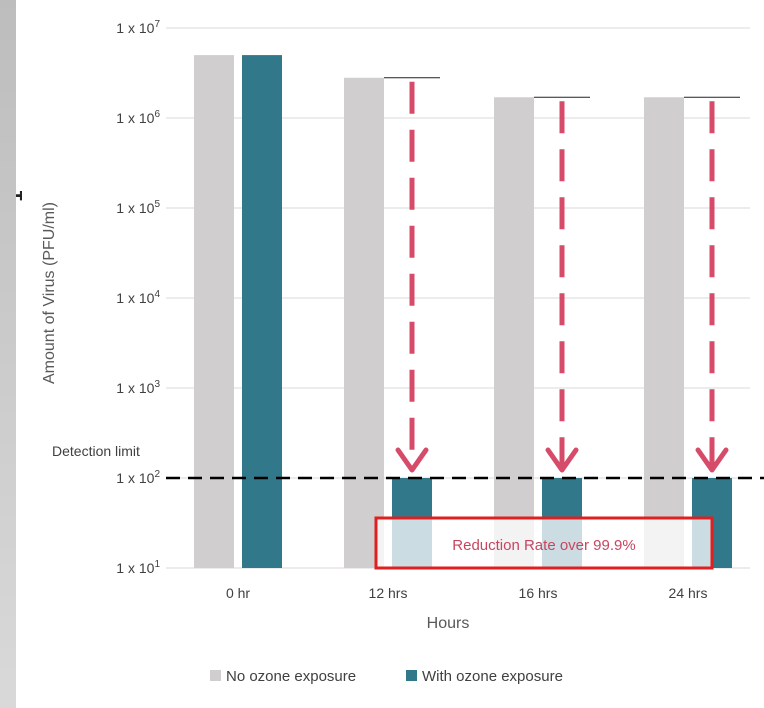  Describe the element at coordinates (96, 451) in the screenshot. I see `detection-limit-label: Detection limit` at that location.